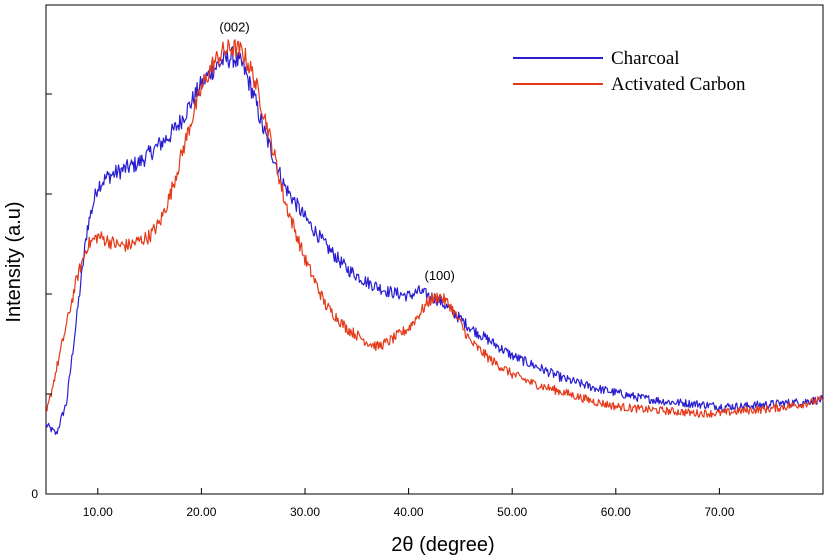 This screenshot has width=827, height=557. What do you see at coordinates (442, 545) in the screenshot?
I see `x-axis-title: 2θ (degree)` at bounding box center [442, 545].